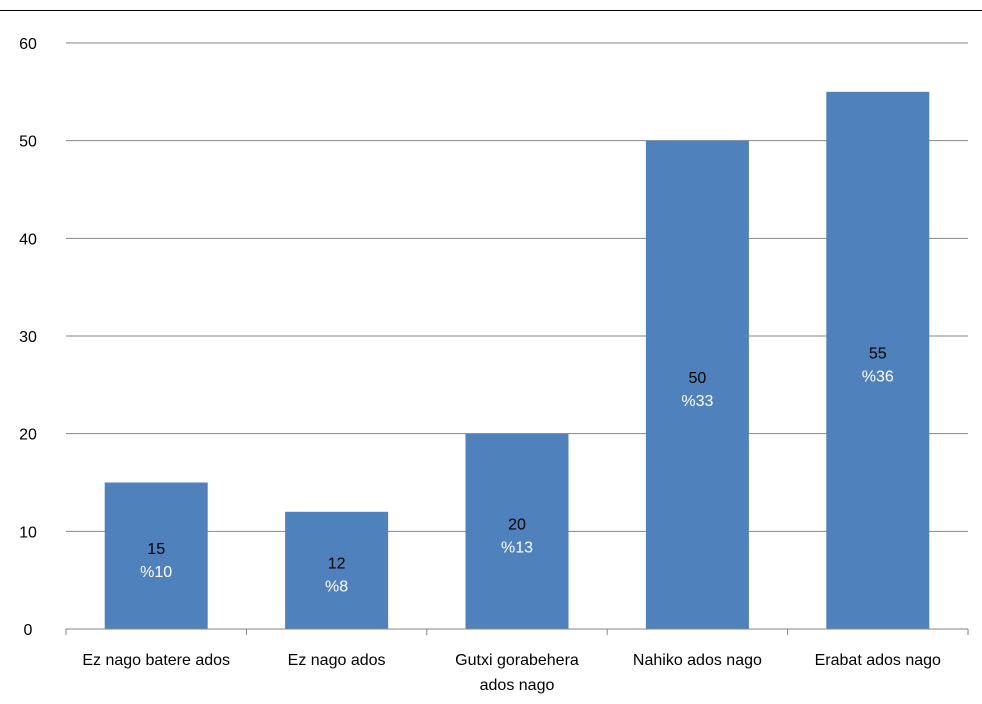 The height and width of the screenshot is (704, 982). What do you see at coordinates (491, 10) in the screenshot?
I see `top-border-line` at bounding box center [491, 10].